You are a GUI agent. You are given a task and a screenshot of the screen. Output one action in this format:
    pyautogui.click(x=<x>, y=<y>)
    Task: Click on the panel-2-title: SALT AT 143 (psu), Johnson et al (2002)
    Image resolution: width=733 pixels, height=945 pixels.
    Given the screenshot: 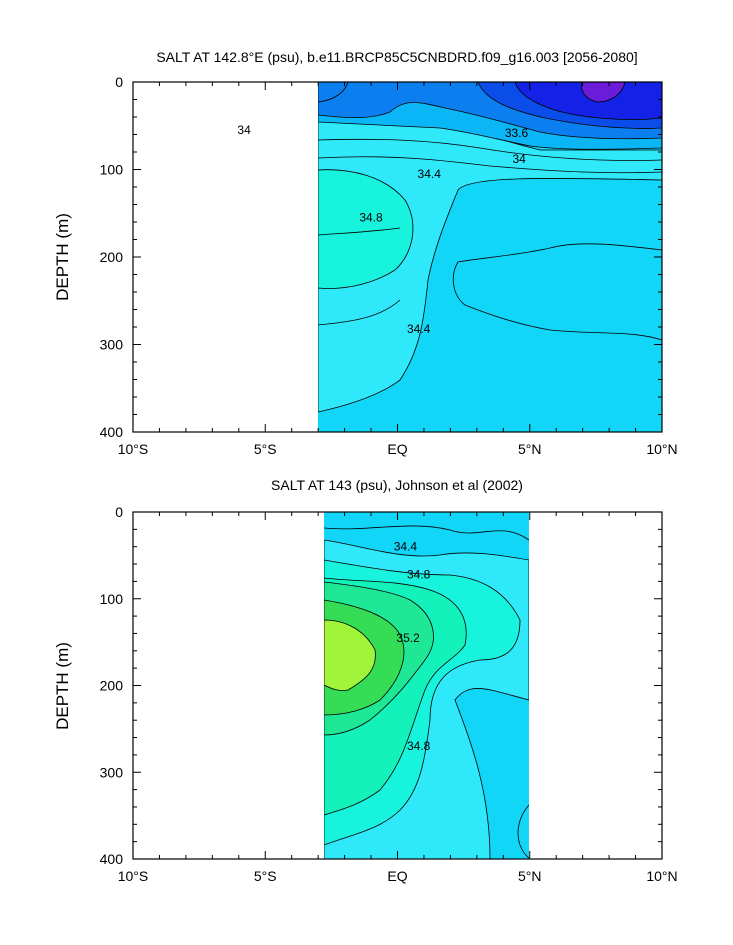 What is the action you would take?
    pyautogui.click(x=397, y=485)
    